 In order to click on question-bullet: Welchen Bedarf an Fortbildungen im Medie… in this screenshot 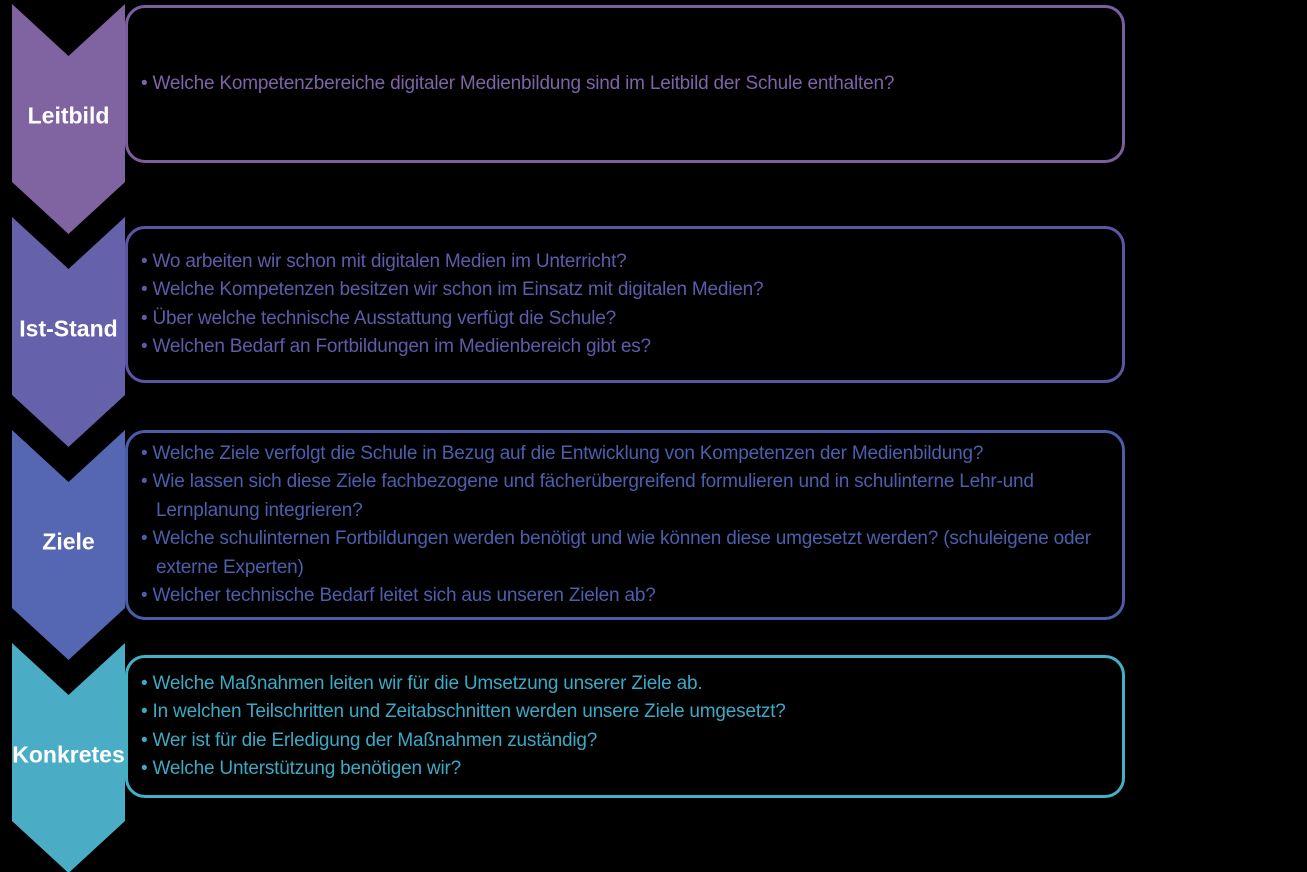, I will do `click(626, 347)`.